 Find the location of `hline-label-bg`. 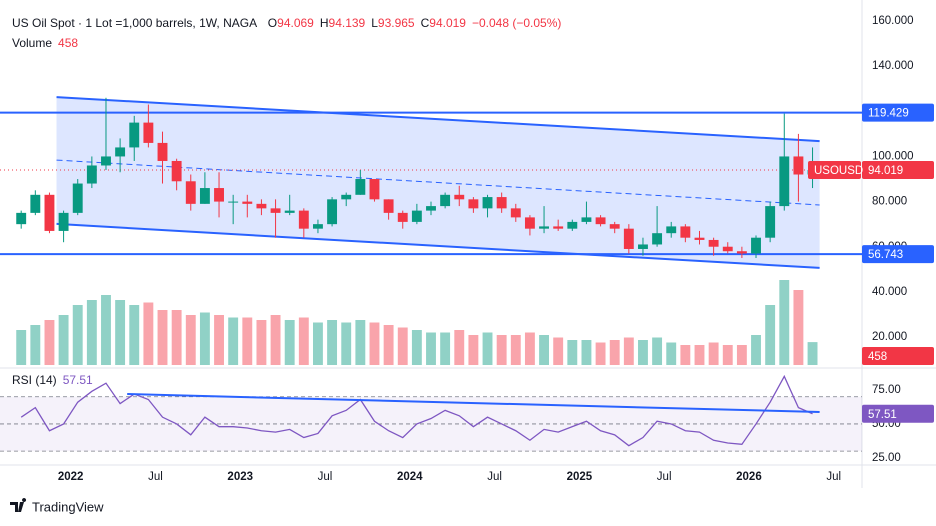

hline-label-bg is located at coordinates (898, 254).